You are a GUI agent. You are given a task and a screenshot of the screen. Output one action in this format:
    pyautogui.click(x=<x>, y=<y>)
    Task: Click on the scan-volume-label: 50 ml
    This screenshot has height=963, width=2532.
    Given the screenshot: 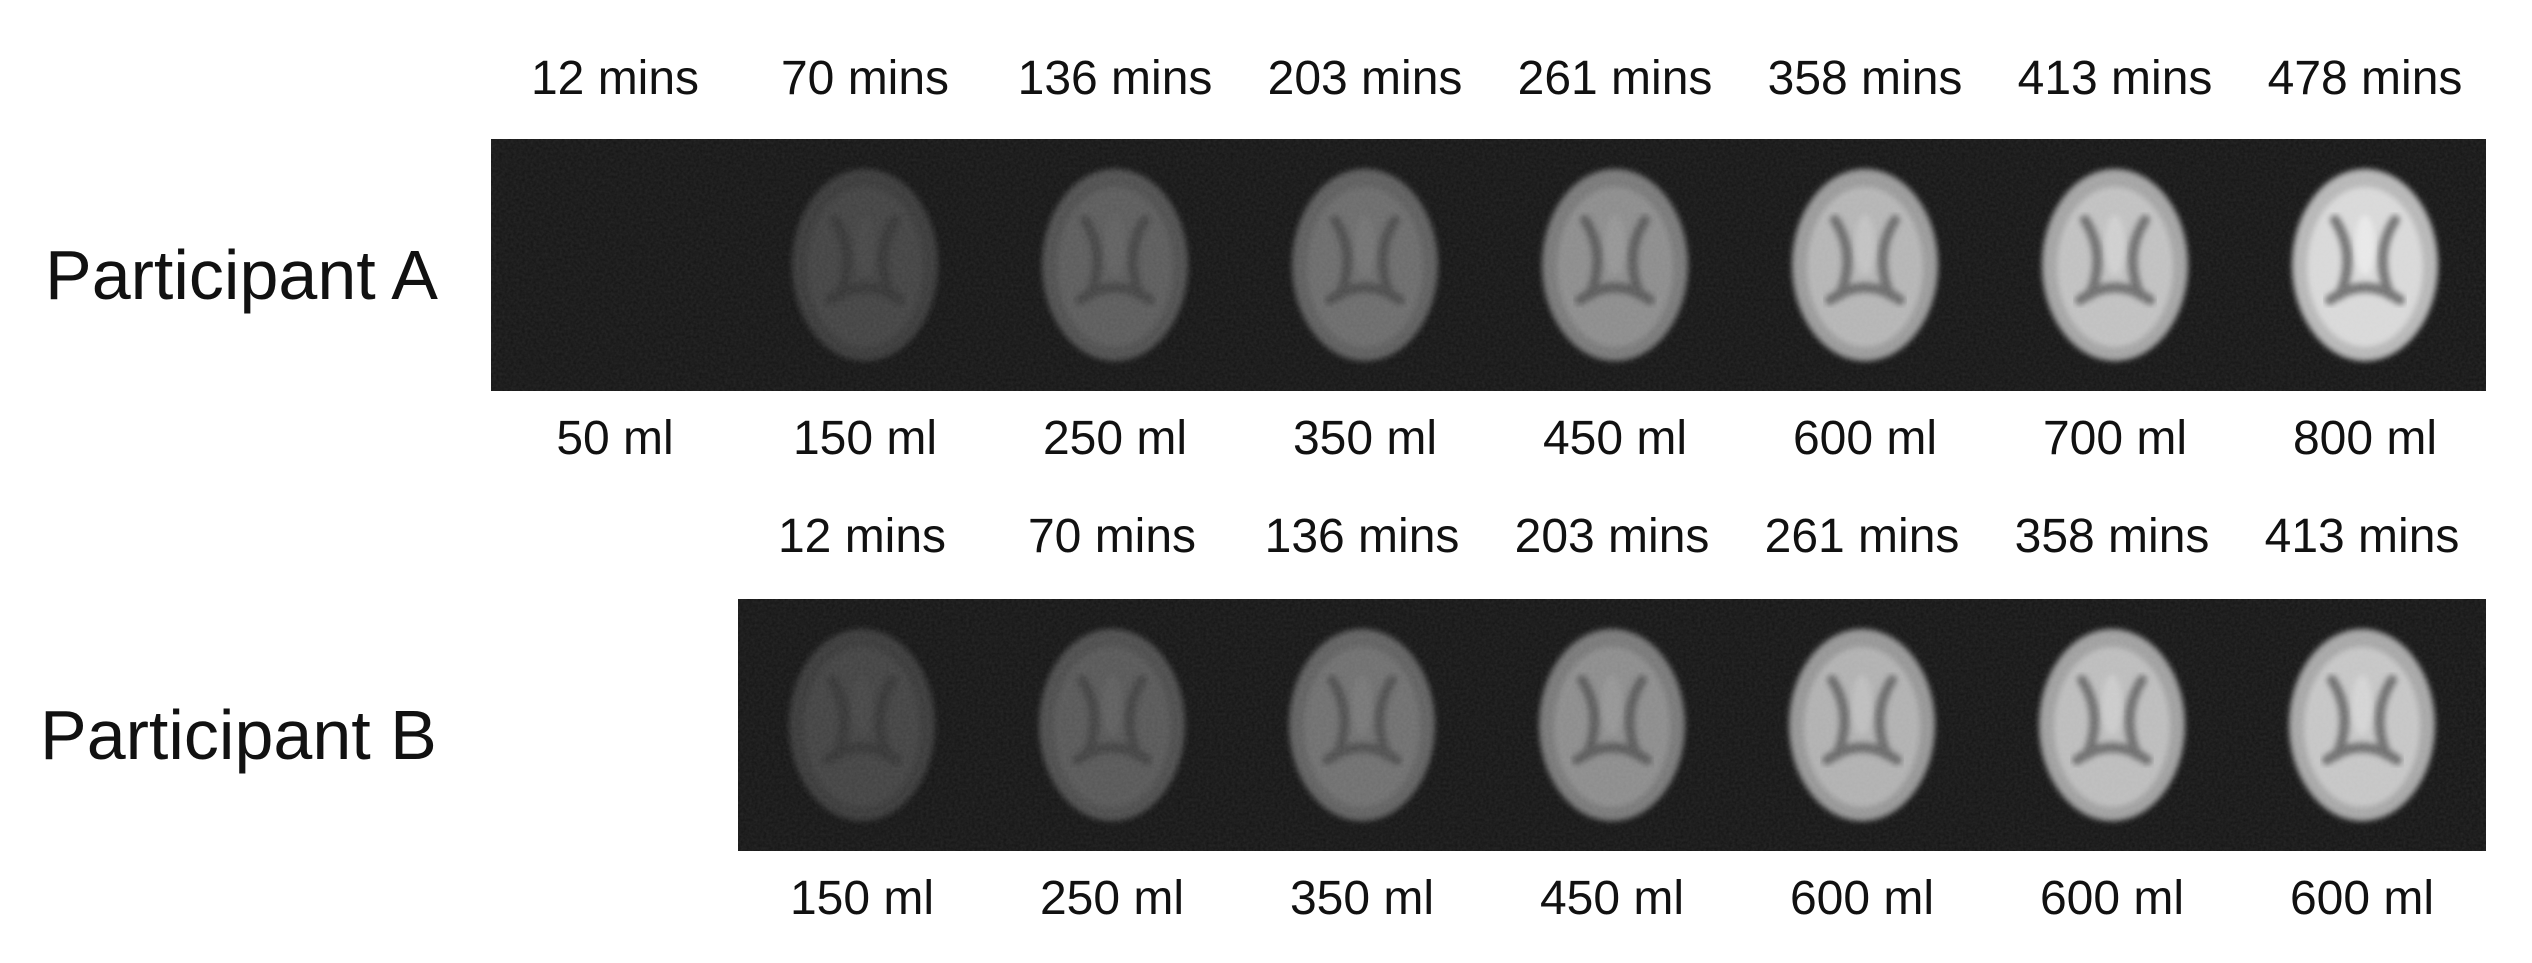 What is the action you would take?
    pyautogui.click(x=615, y=438)
    